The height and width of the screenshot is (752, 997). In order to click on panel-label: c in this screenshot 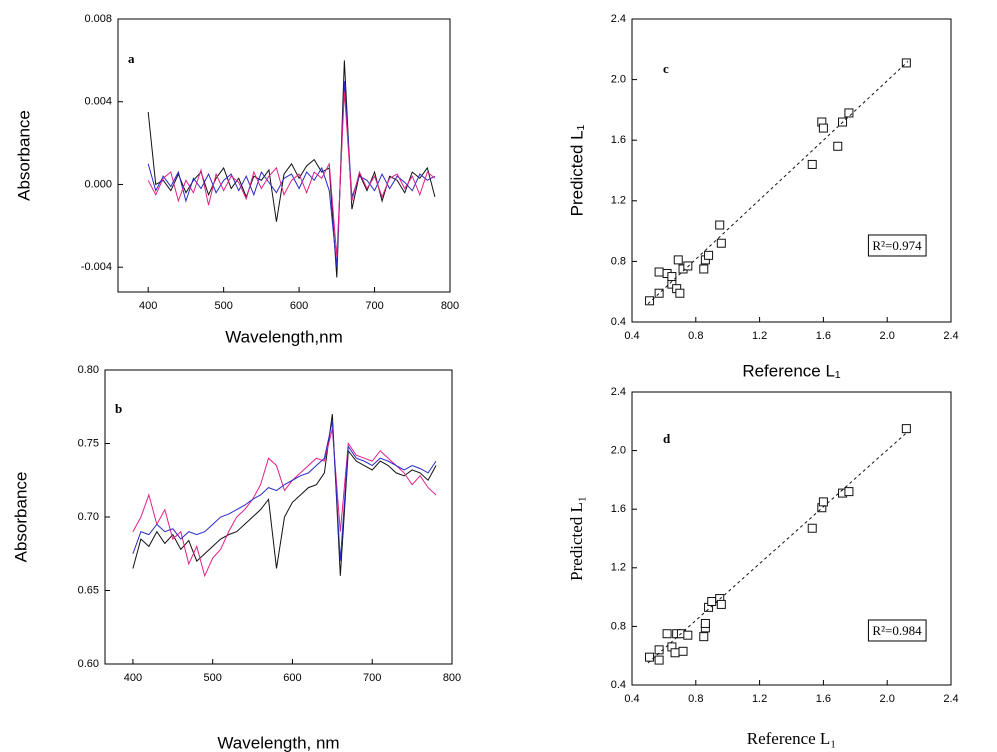, I will do `click(666, 68)`.